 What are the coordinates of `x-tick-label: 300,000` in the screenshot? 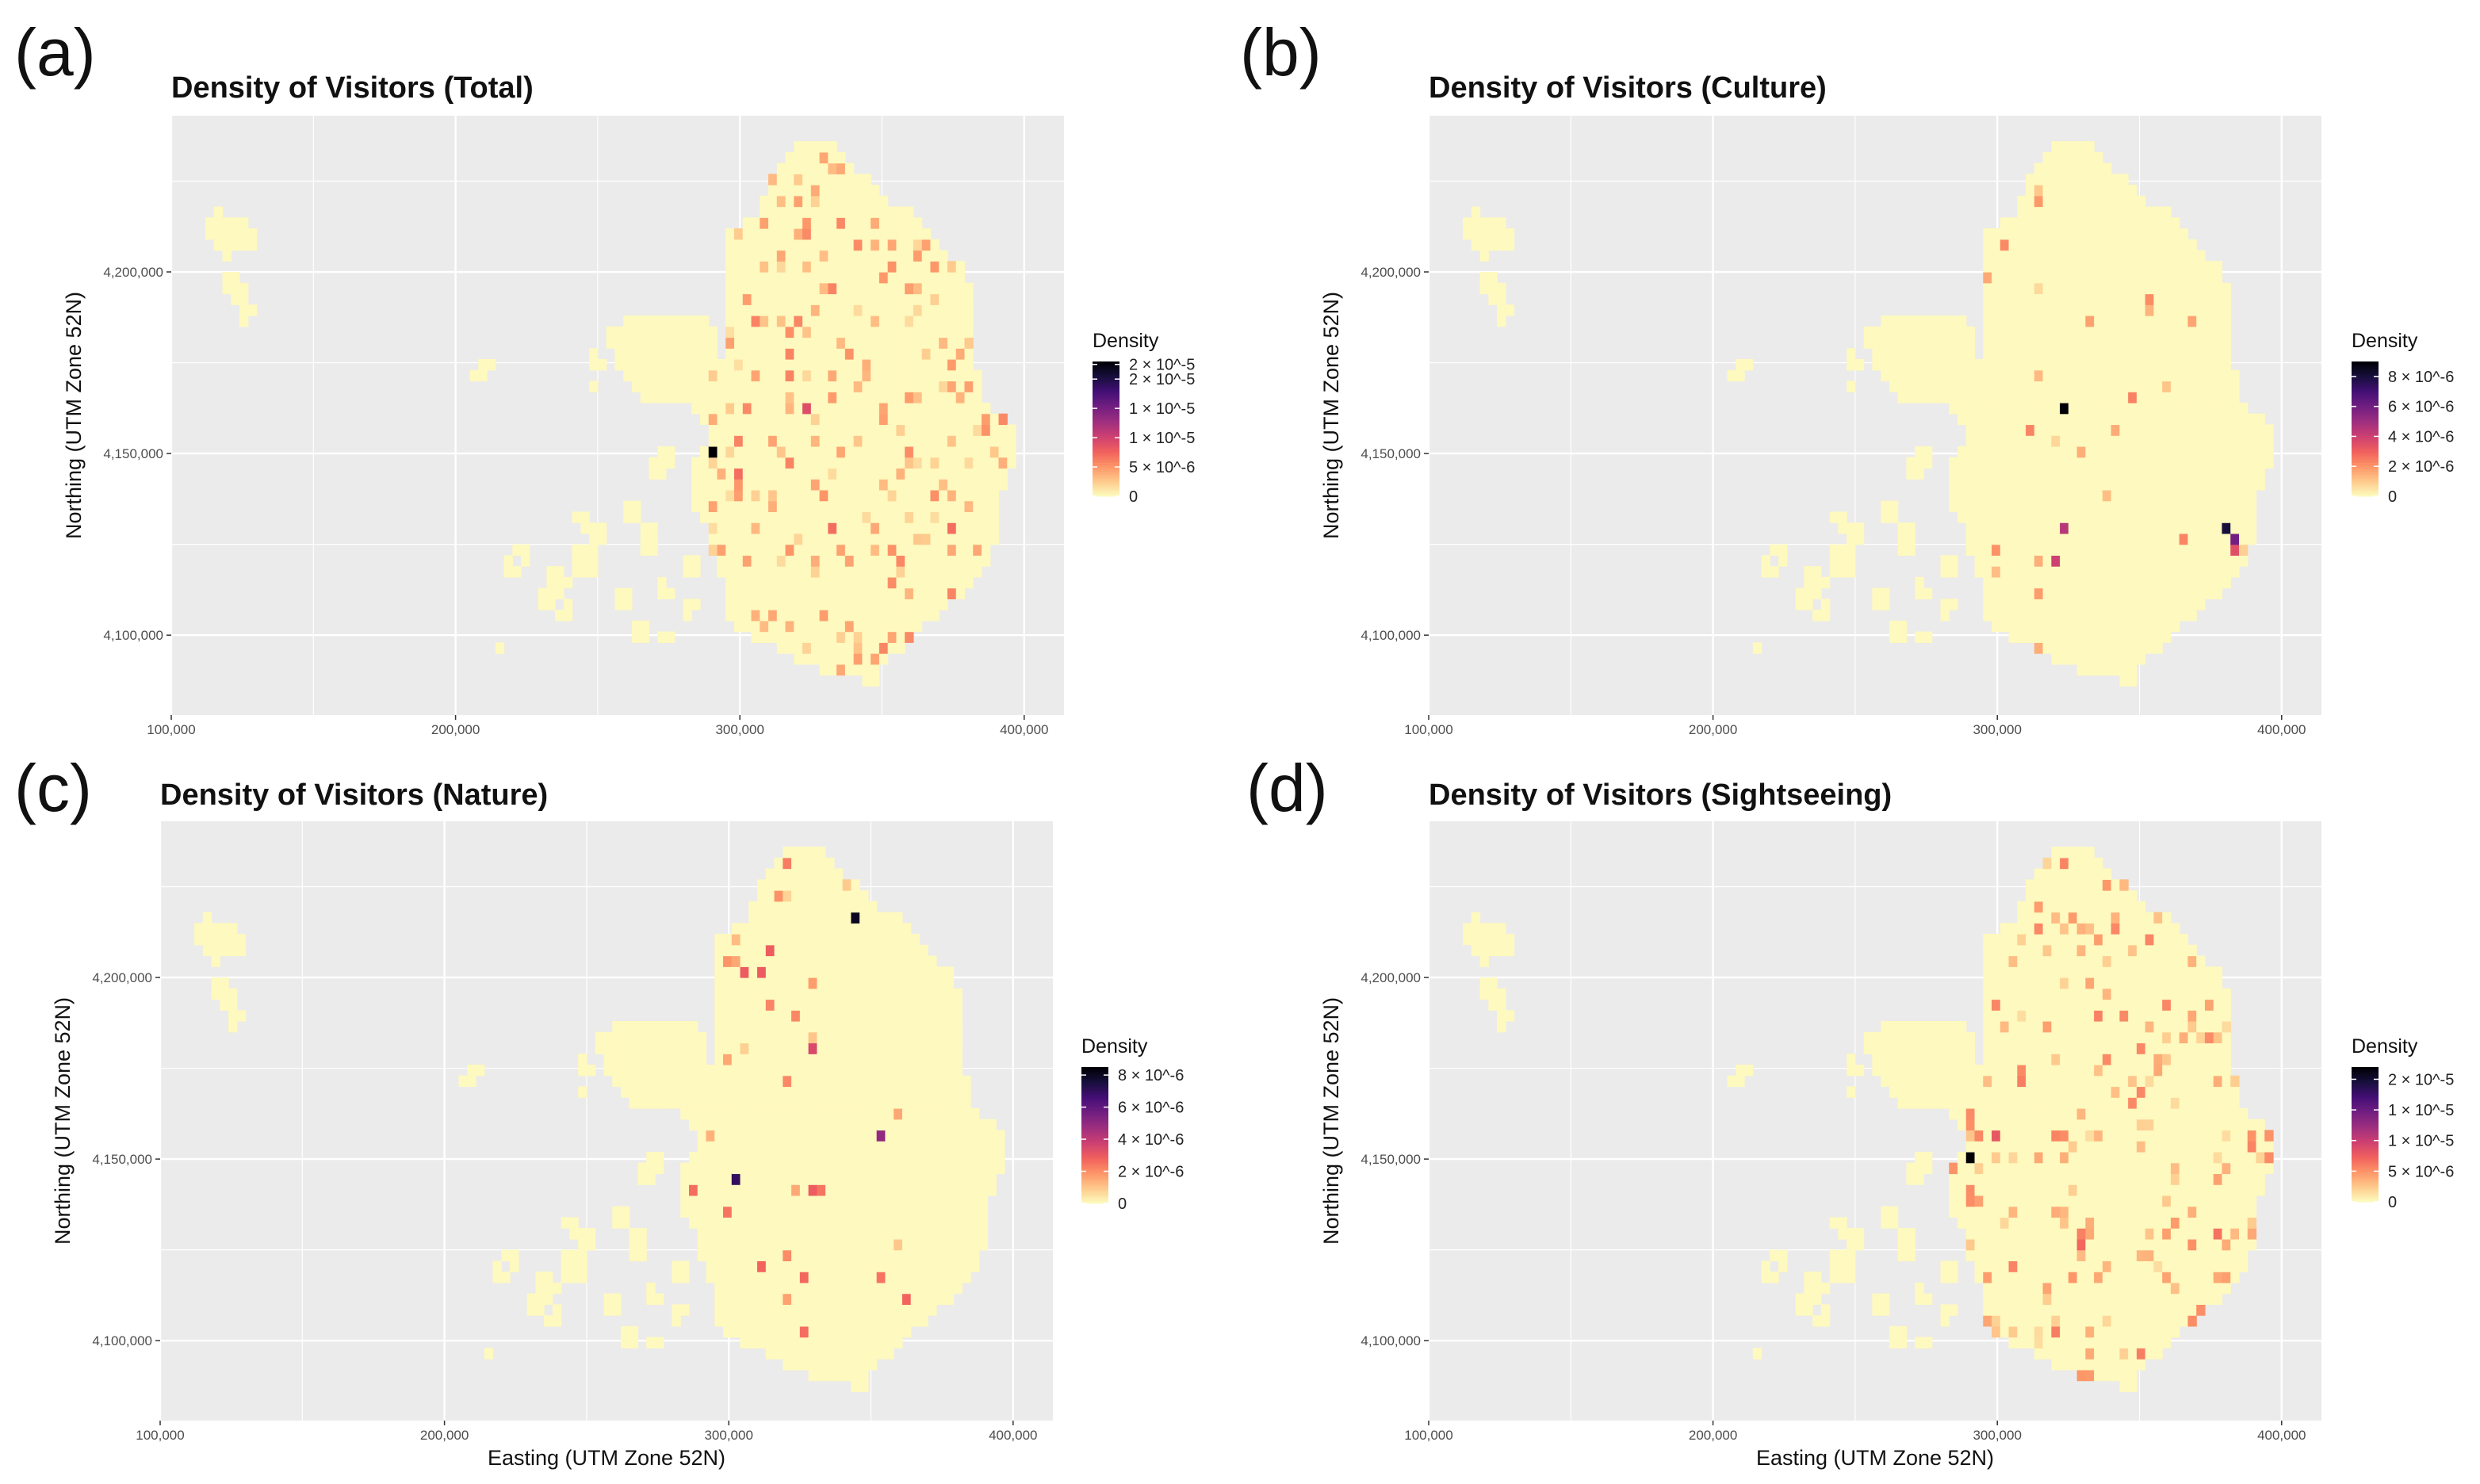 It's located at (728, 1435).